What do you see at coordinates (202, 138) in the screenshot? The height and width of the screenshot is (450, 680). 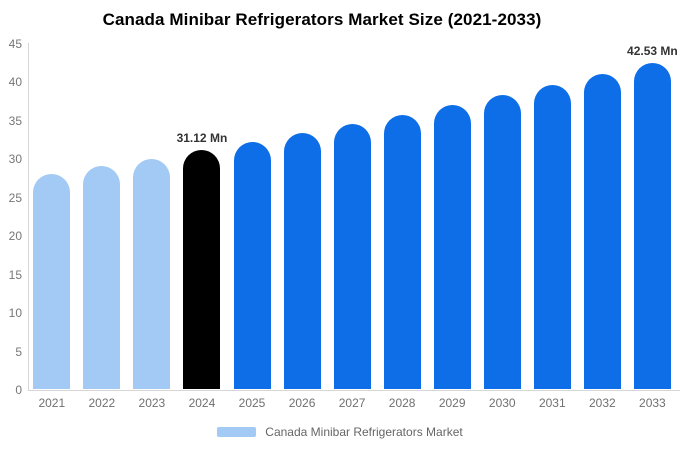 I see `data-label-2024: 31.12 Mn` at bounding box center [202, 138].